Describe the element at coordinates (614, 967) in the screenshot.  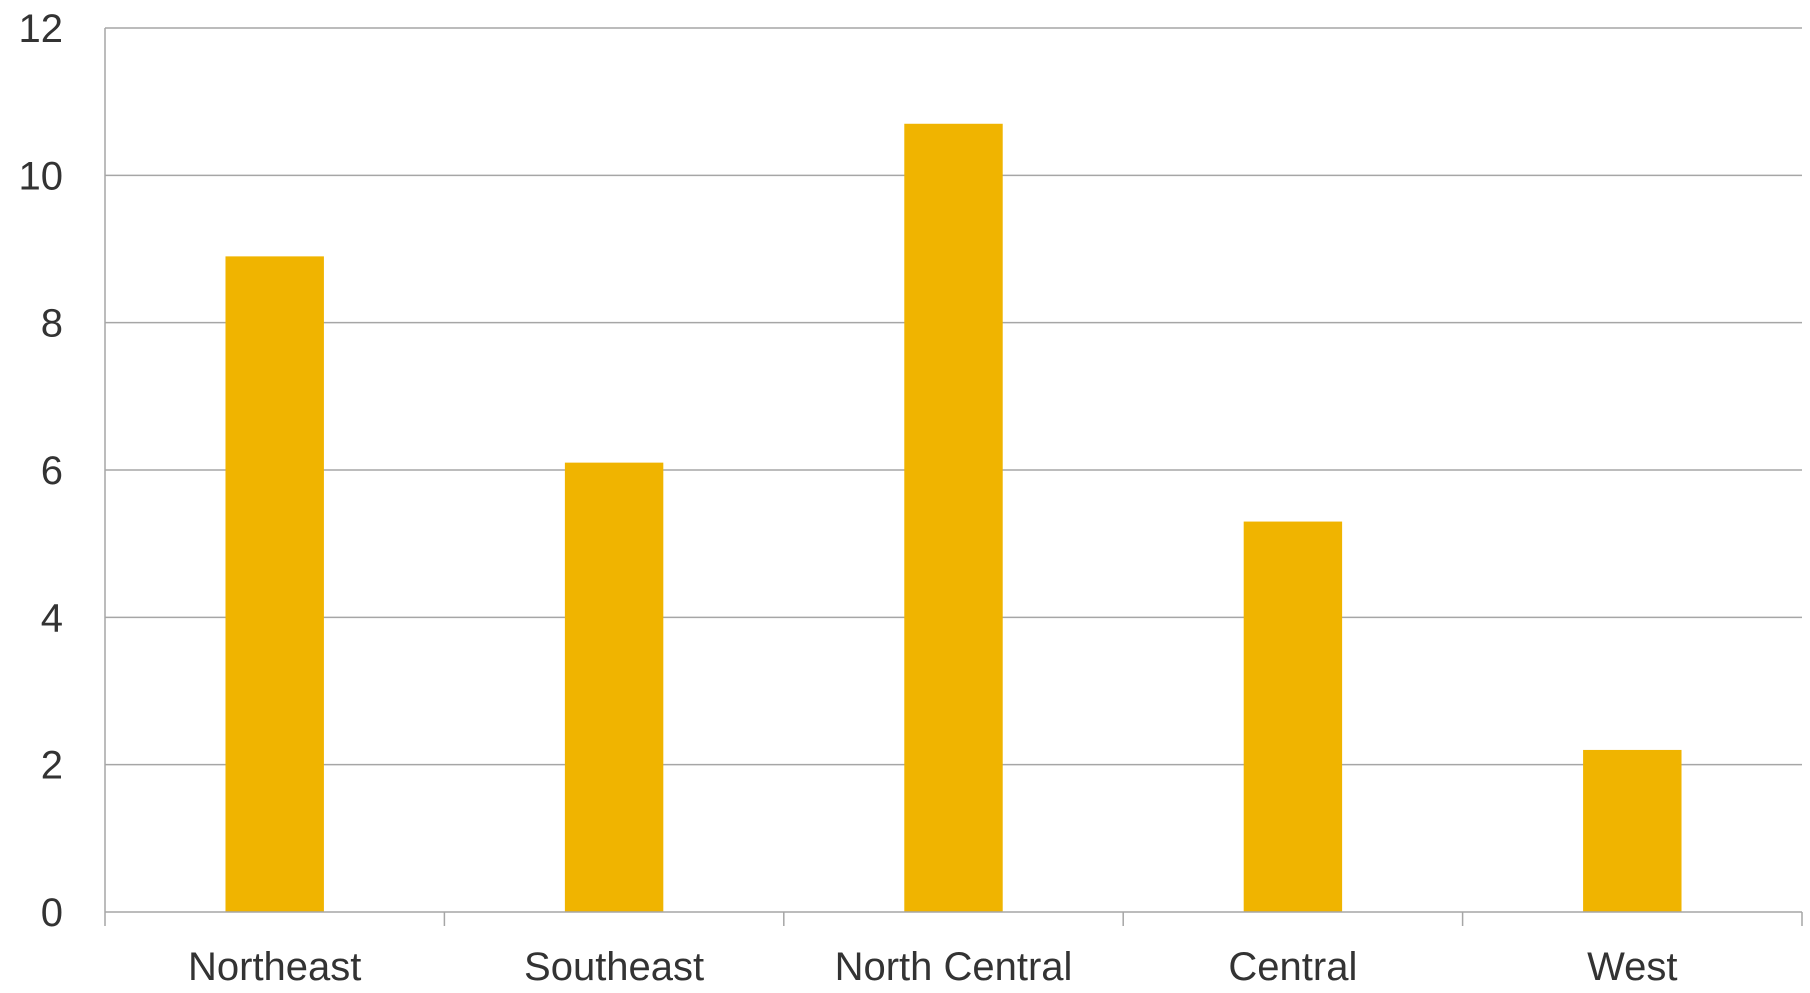
I see `x-tick-label: Southeast` at that location.